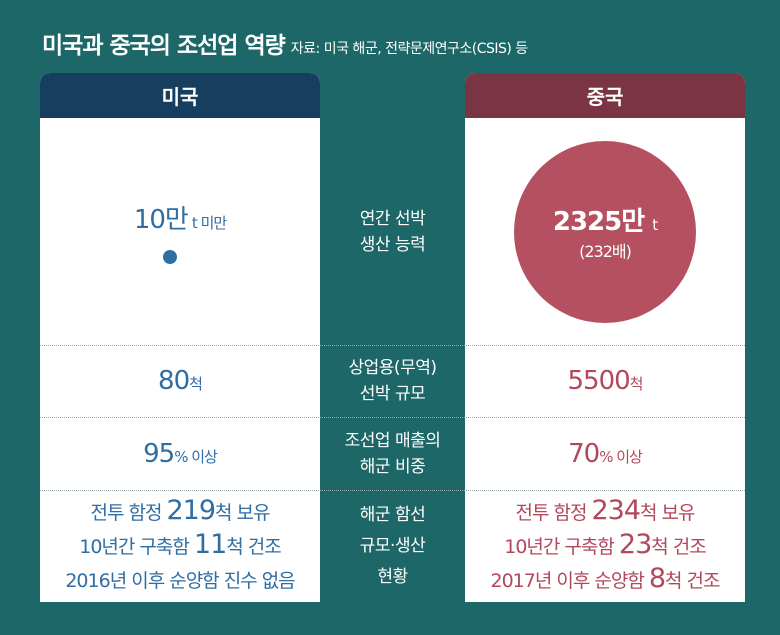  I want to click on label-line: 상업용(무역), so click(392, 368).